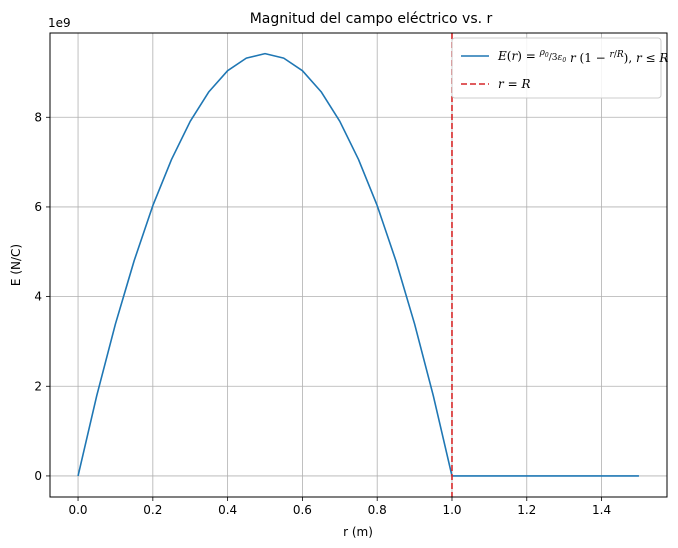  I want to click on x-axis-label: r (m), so click(358, 532).